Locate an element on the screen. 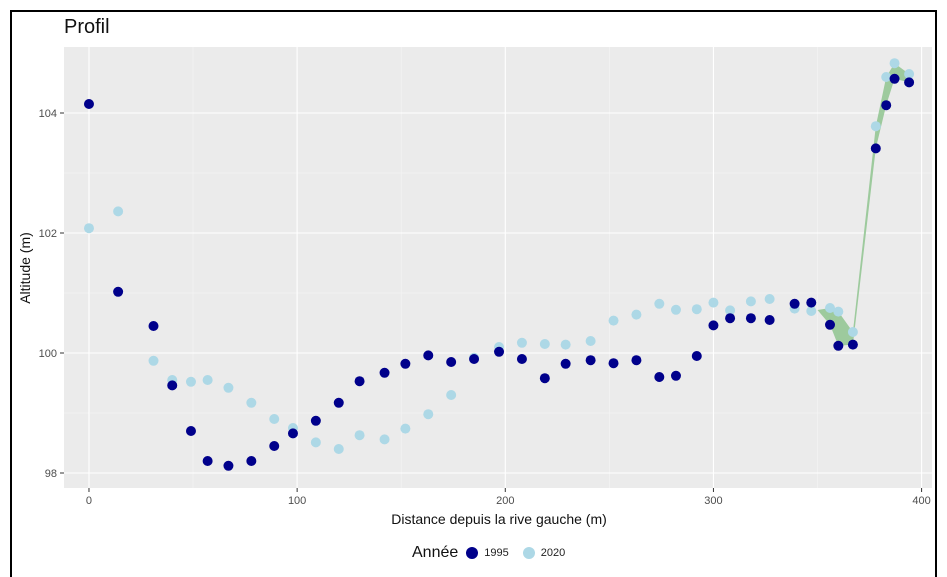 This screenshot has height=577, width=947. legend-swatch-1995 is located at coordinates (472, 553).